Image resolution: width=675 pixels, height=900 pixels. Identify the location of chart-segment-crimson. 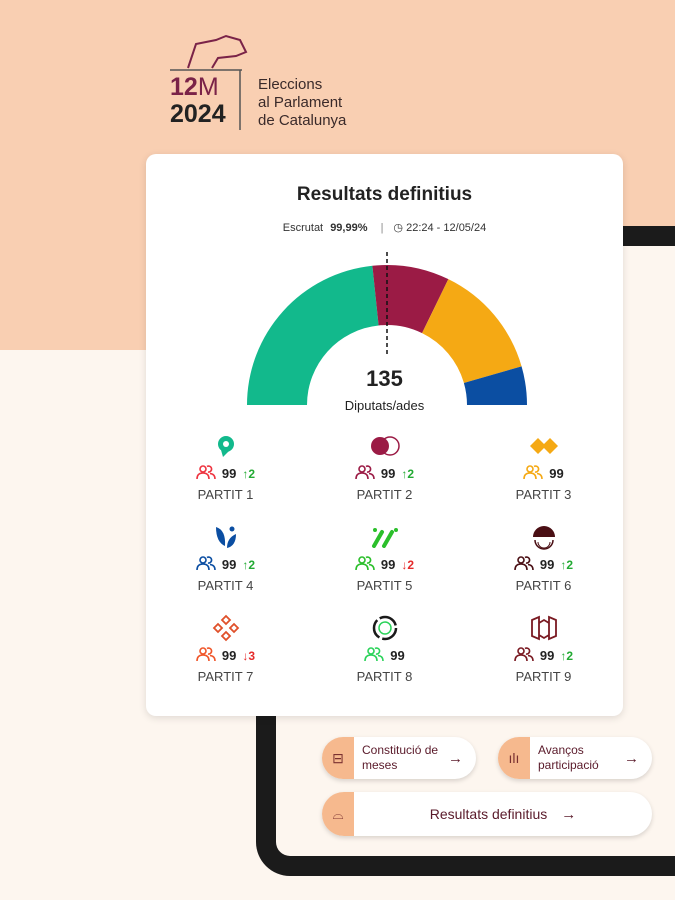
(410, 299).